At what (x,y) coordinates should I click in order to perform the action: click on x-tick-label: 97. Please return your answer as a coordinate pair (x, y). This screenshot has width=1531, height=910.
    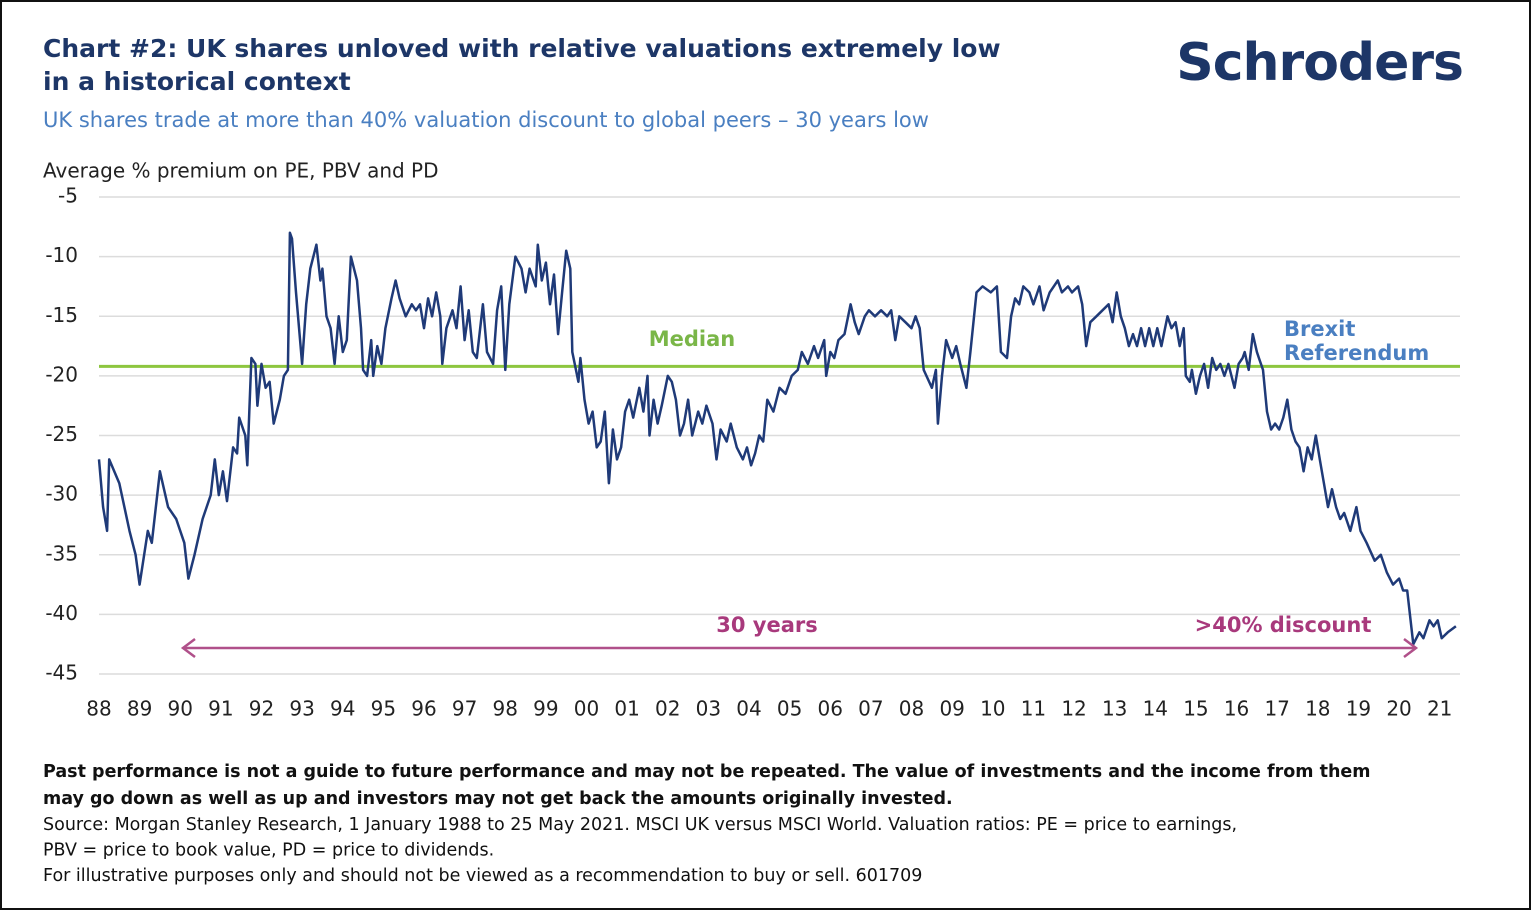
    Looking at the image, I should click on (464, 709).